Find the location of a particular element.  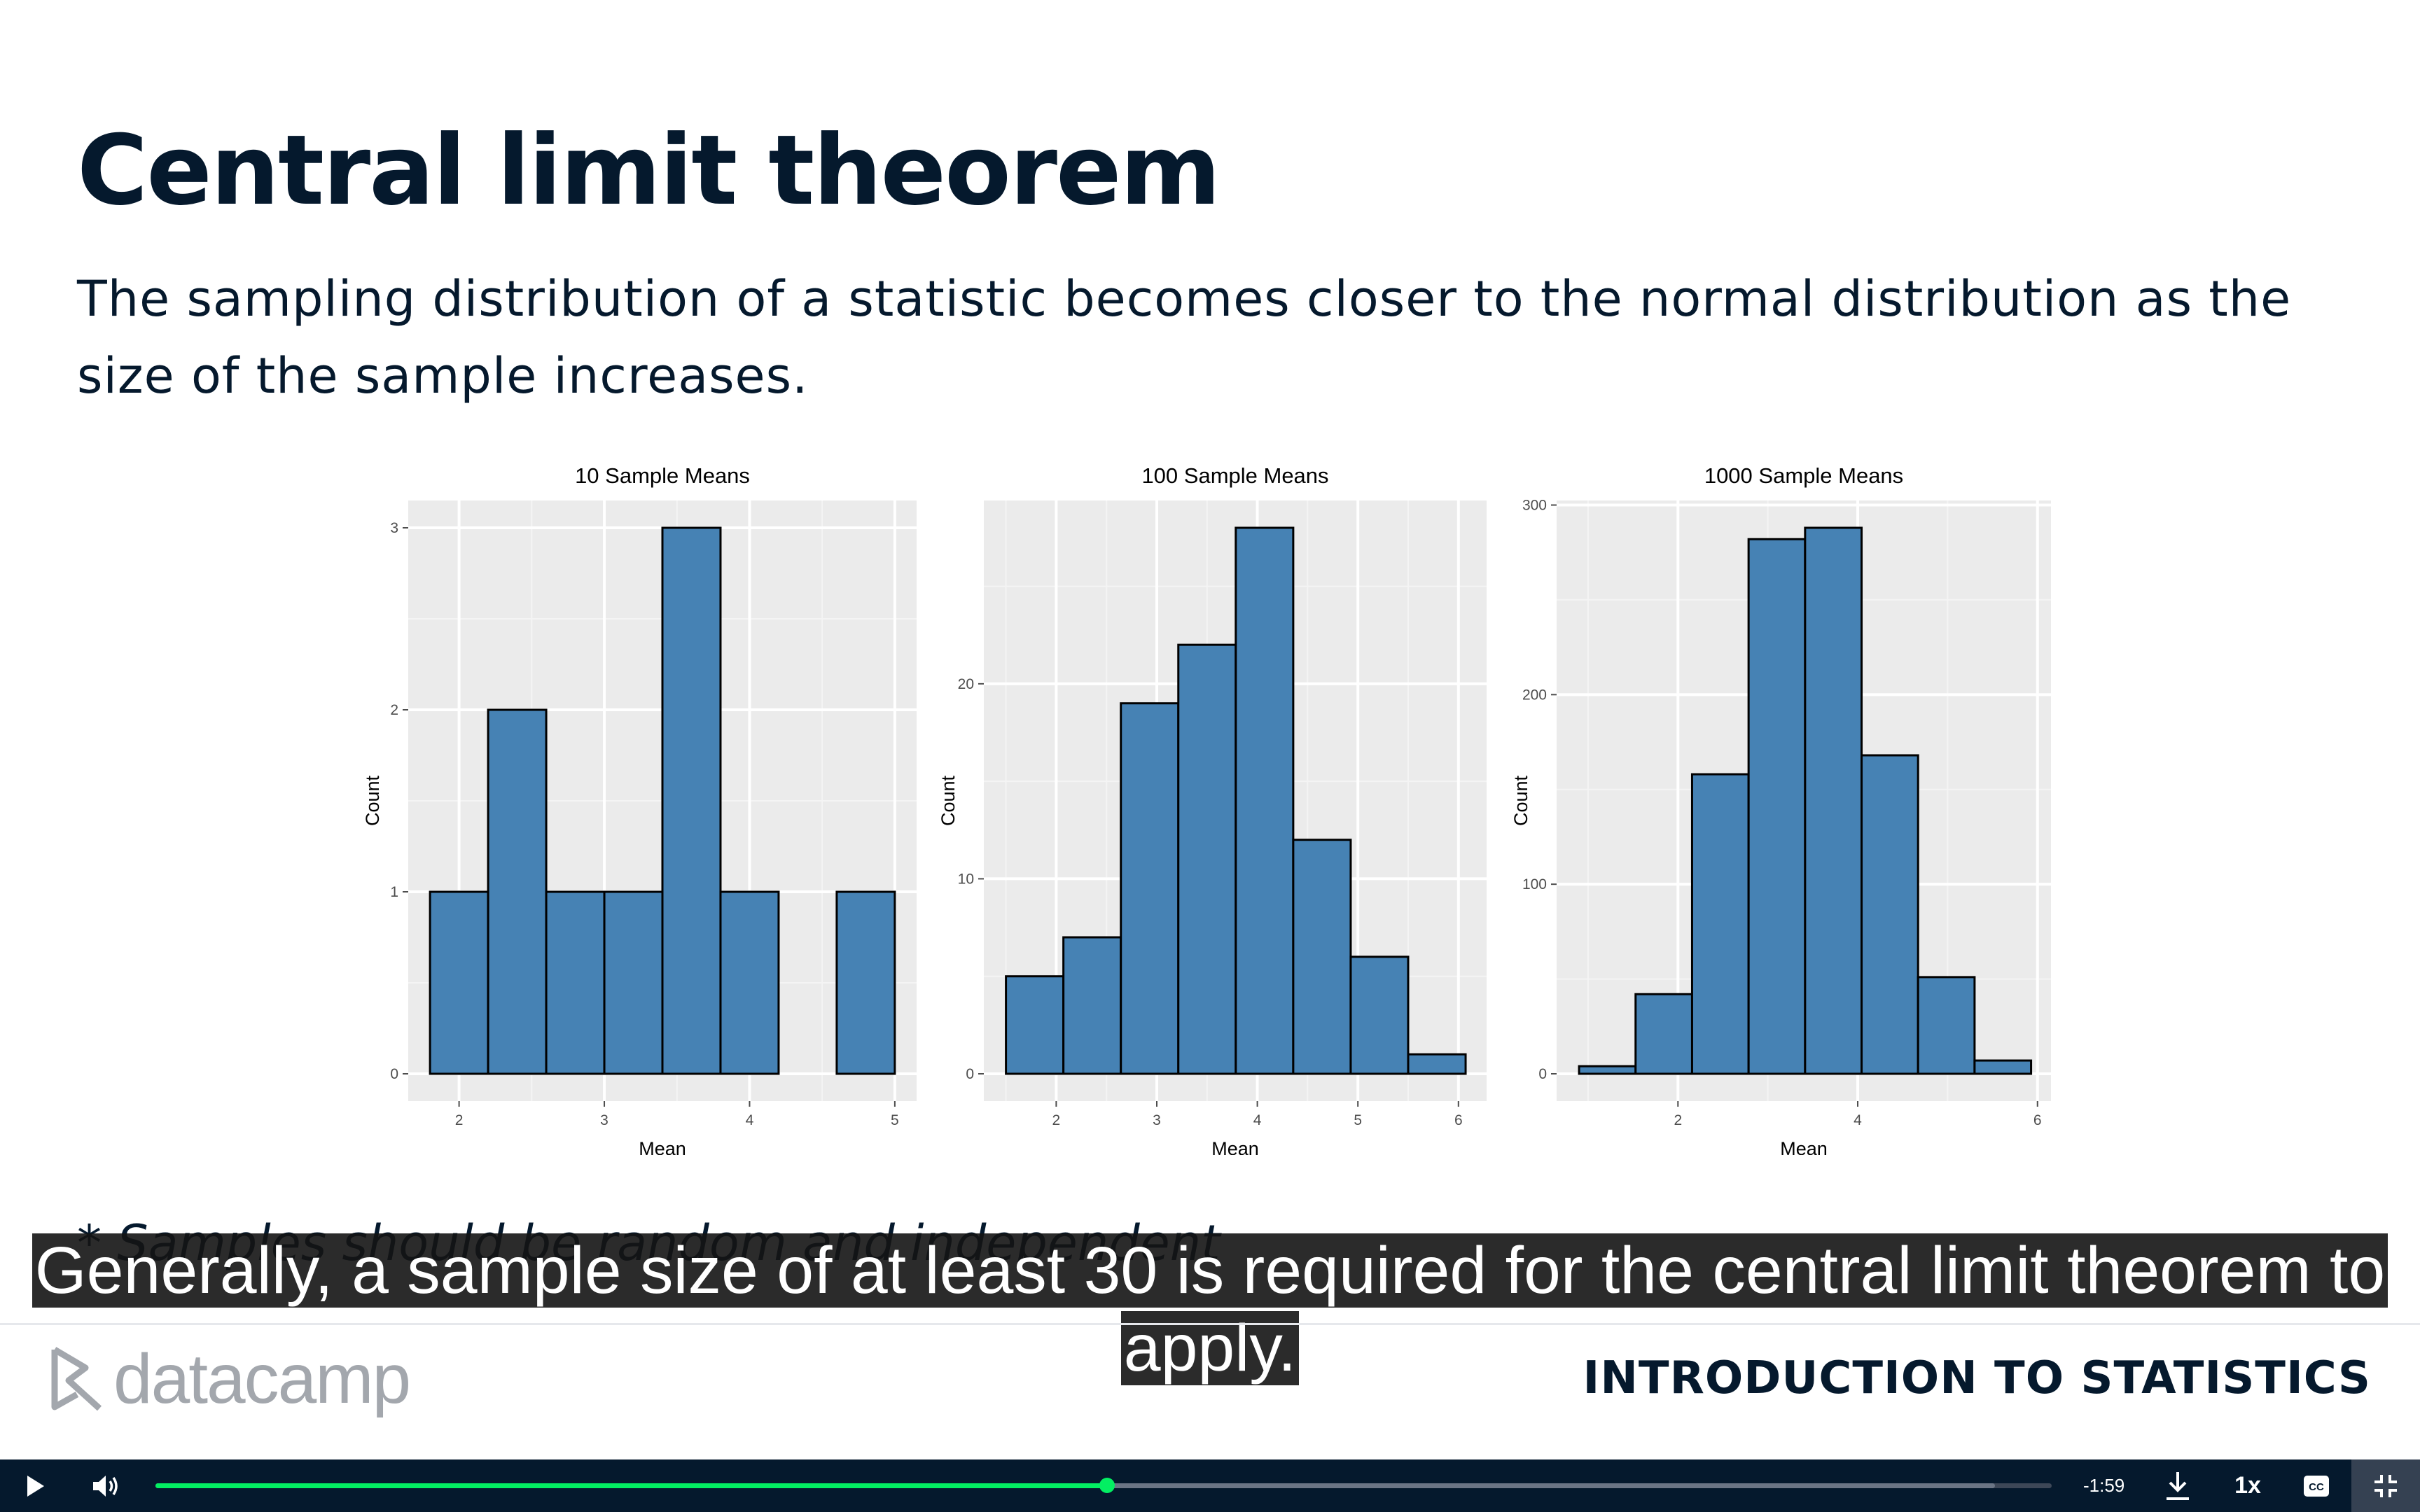

y-tick-label: 1 is located at coordinates (394, 892).